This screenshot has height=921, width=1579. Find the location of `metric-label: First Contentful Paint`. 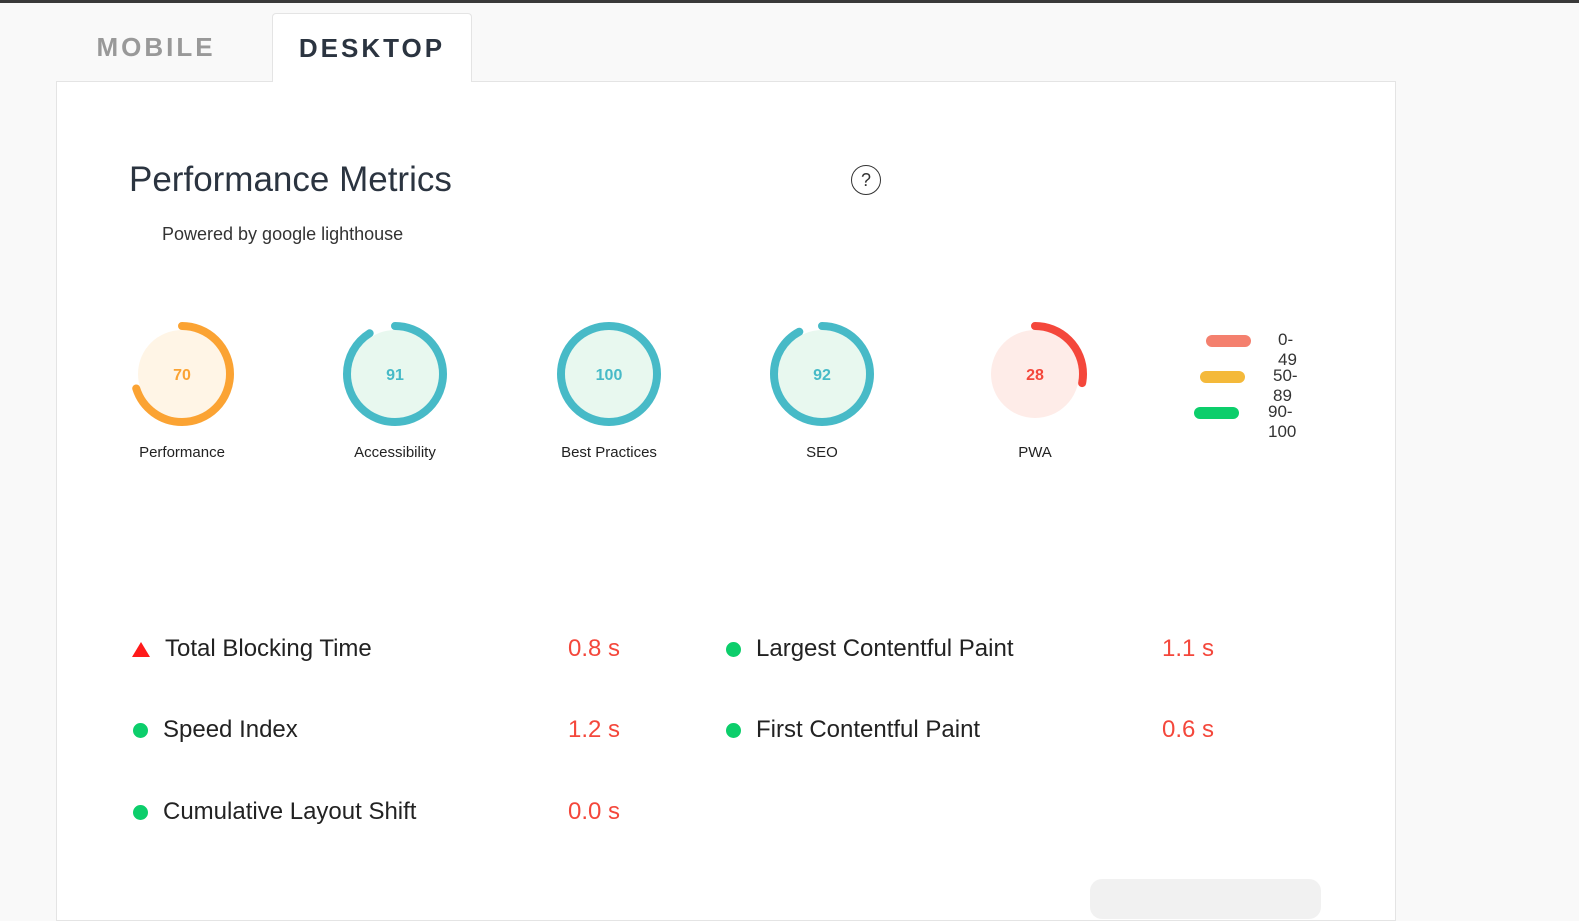

metric-label: First Contentful Paint is located at coordinates (868, 729).